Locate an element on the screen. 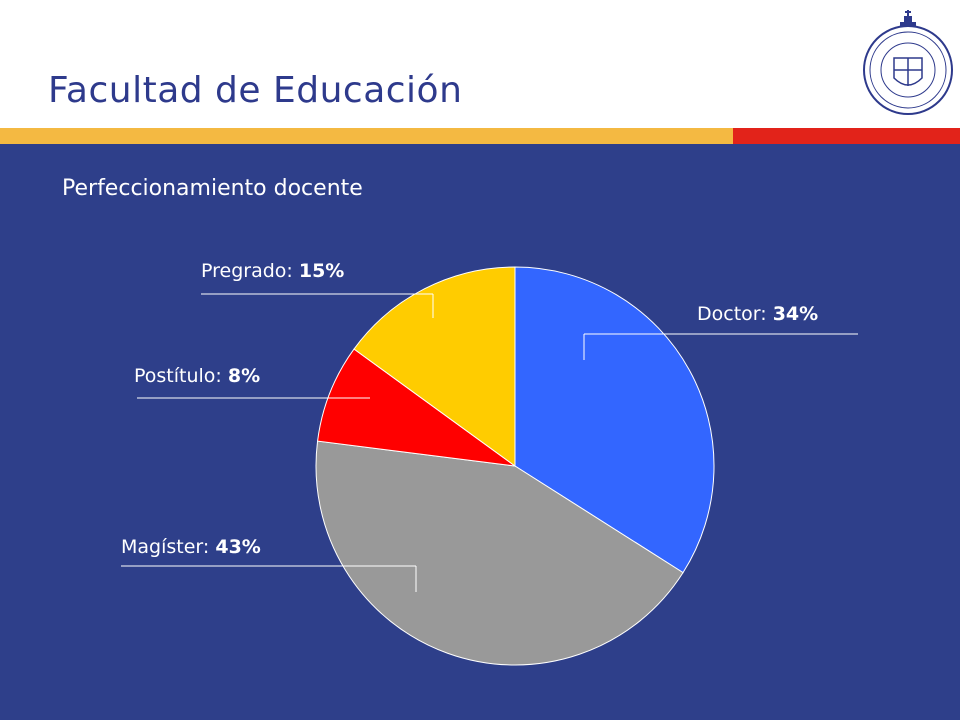 Image resolution: width=960 pixels, height=720 pixels. data-label-pregrado: Pregrado: 15% is located at coordinates (272, 271).